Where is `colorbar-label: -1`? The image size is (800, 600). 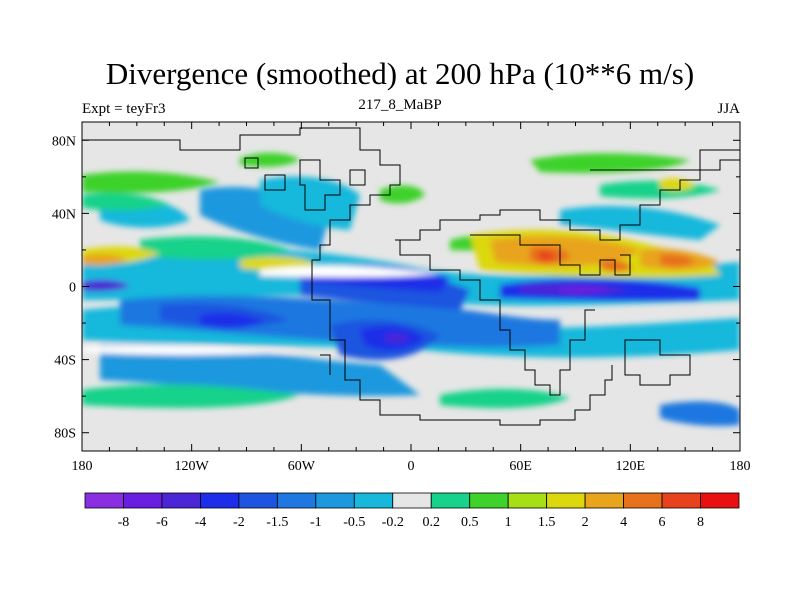
colorbar-label: -1 is located at coordinates (316, 522).